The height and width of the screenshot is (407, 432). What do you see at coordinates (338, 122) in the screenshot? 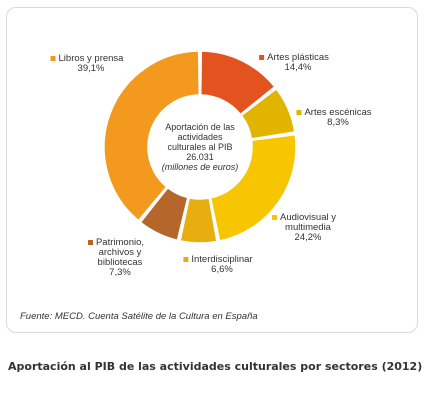
I see `slice-value-label: 8,3%` at bounding box center [338, 122].